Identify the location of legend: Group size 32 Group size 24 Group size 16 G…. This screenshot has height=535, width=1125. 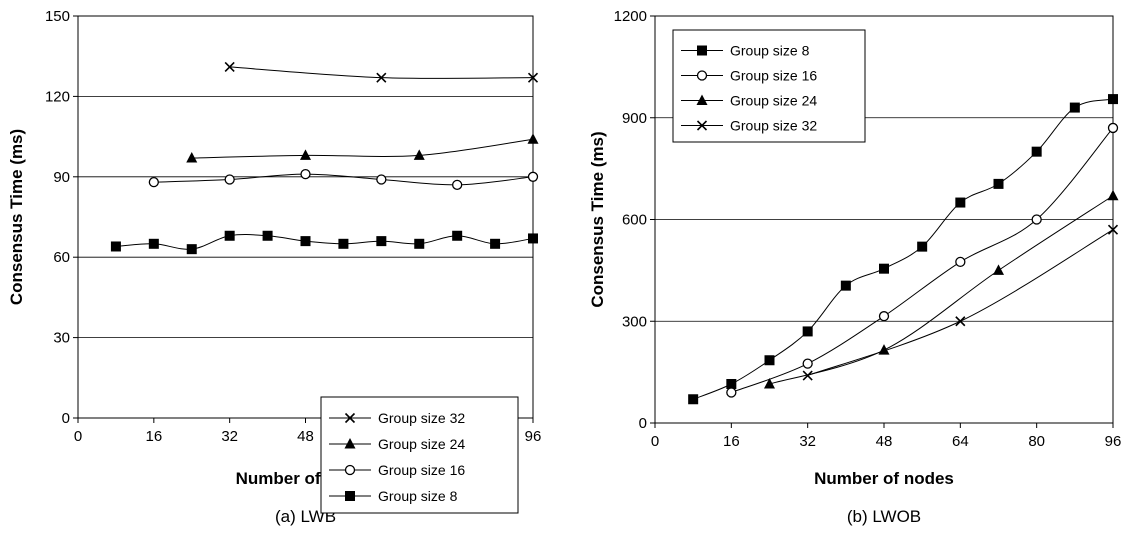
(419, 455).